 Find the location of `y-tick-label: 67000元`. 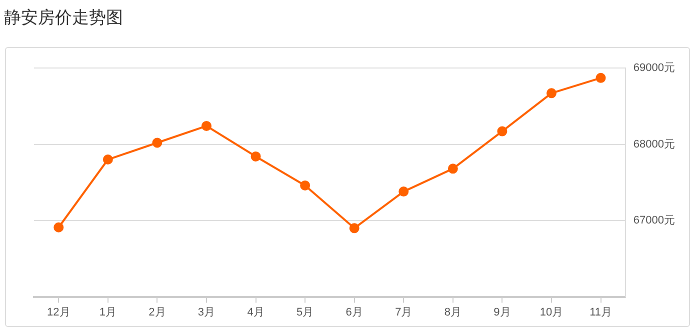

y-tick-label: 67000元 is located at coordinates (654, 220).